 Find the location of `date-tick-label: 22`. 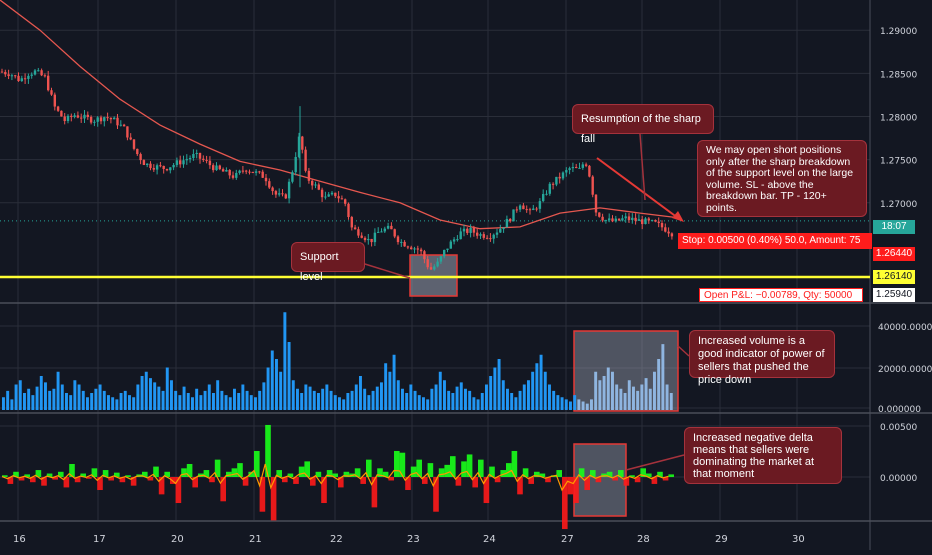

date-tick-label: 22 is located at coordinates (336, 539).